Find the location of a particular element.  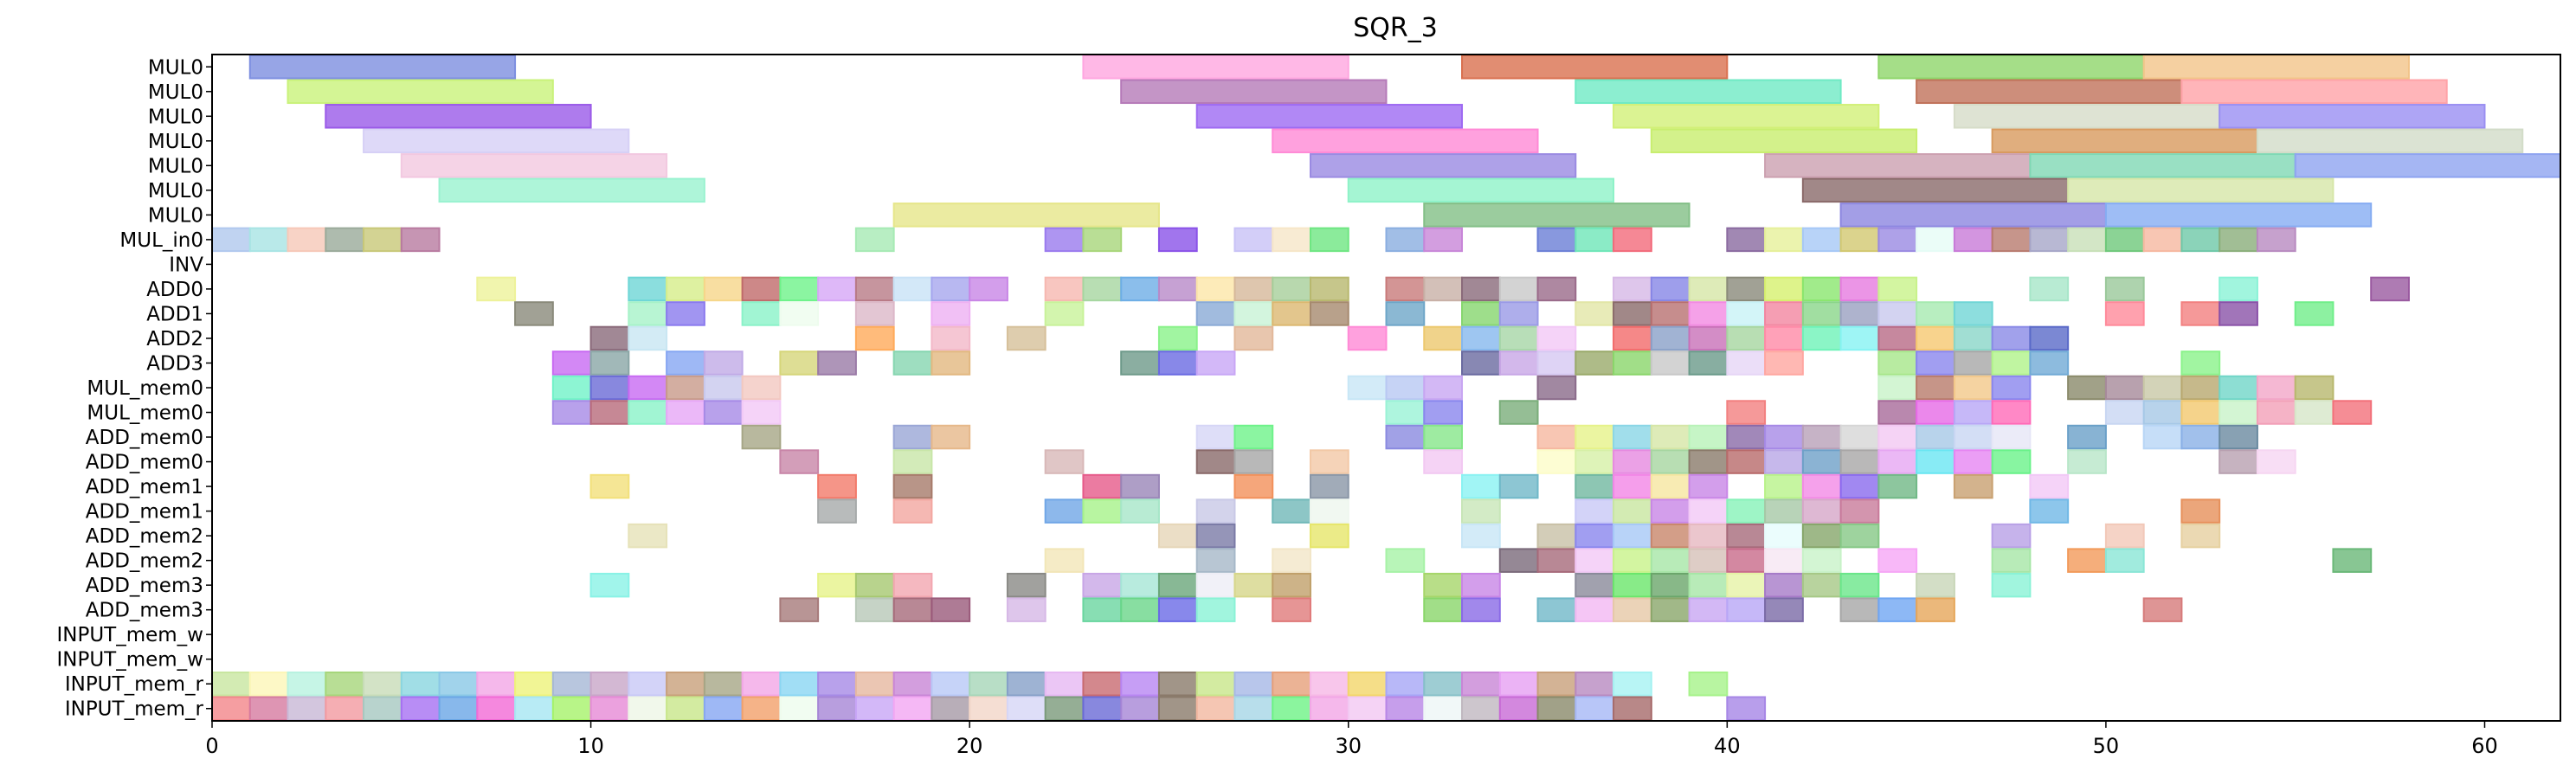

y-tick-label: ADD_mem1 is located at coordinates (144, 487).